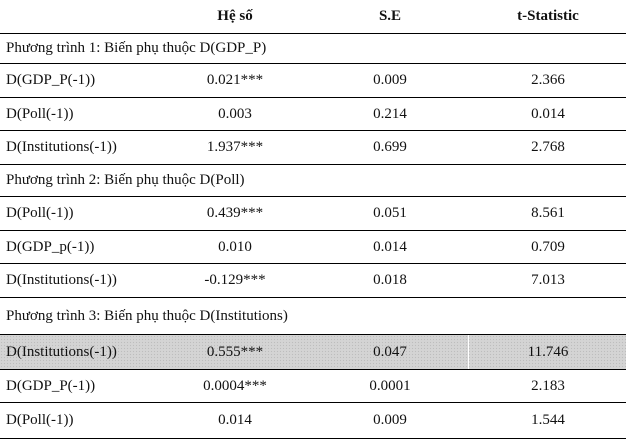 This screenshot has height=444, width=628. Describe the element at coordinates (548, 385) in the screenshot. I see `row-tstat: 2.183` at that location.